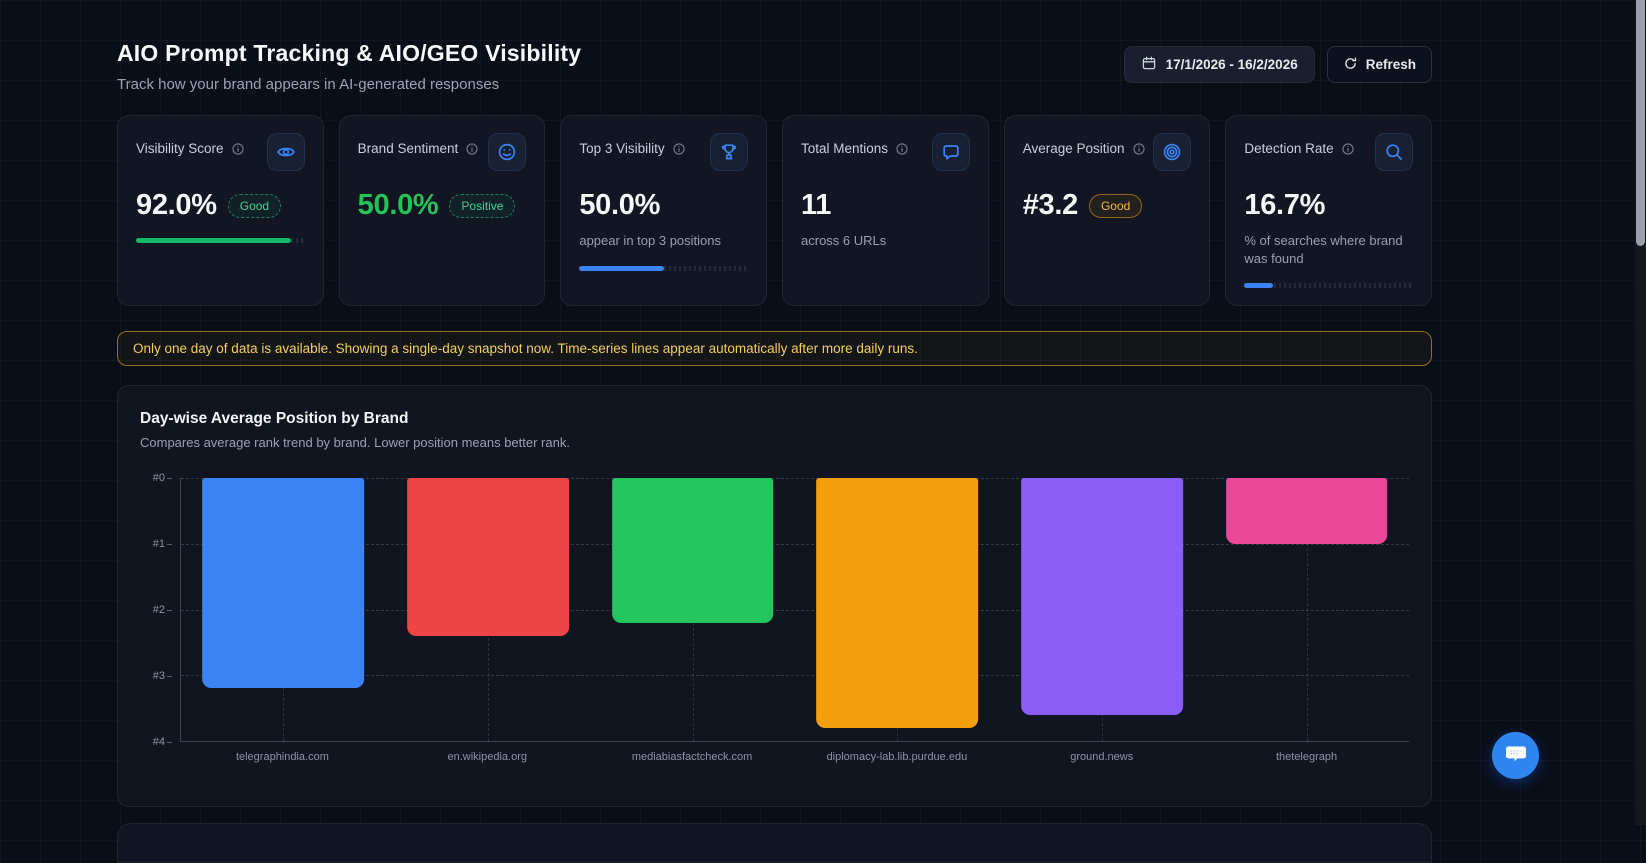 This screenshot has height=863, width=1646. Describe the element at coordinates (1640, 123) in the screenshot. I see `scrollbar-thumb` at that location.